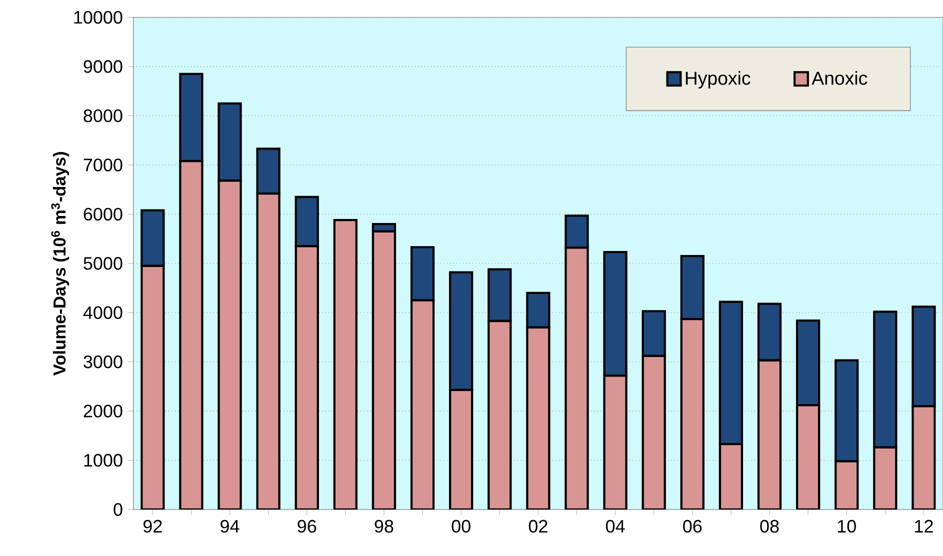 Image resolution: width=943 pixels, height=556 pixels. Describe the element at coordinates (103, 66) in the screenshot. I see `y-tick-label: 9000` at that location.